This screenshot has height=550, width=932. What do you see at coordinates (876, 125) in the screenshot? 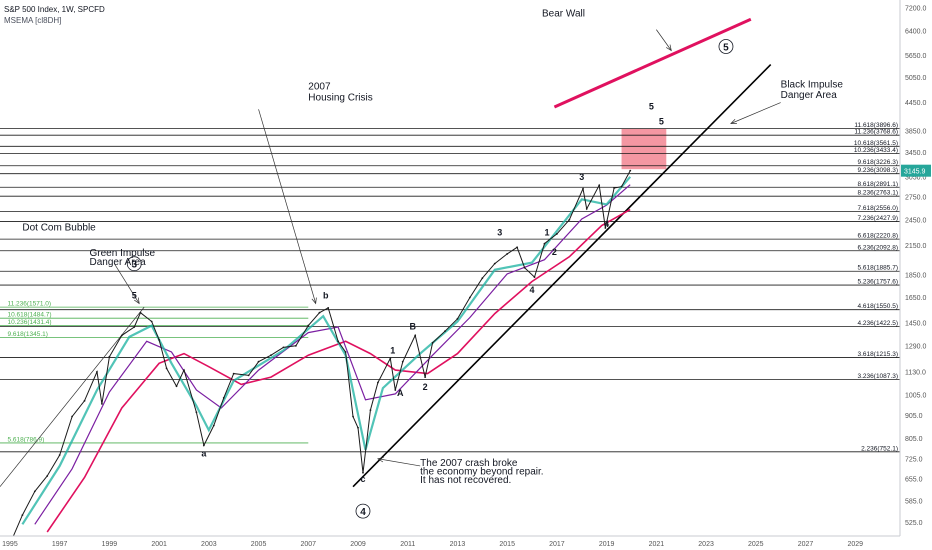
I see `fib-level-label: 11.618(3896.6)` at bounding box center [876, 125].